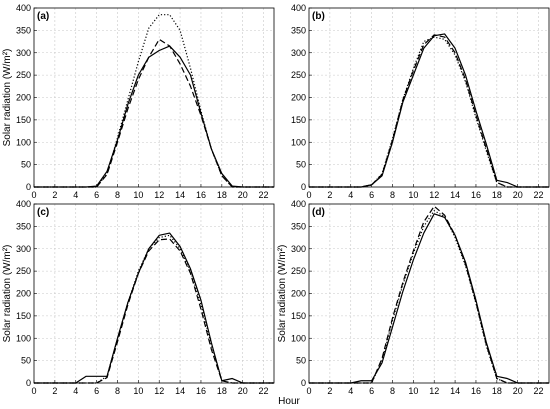  I want to click on figure-x-axis-label: Hour, so click(289, 401).